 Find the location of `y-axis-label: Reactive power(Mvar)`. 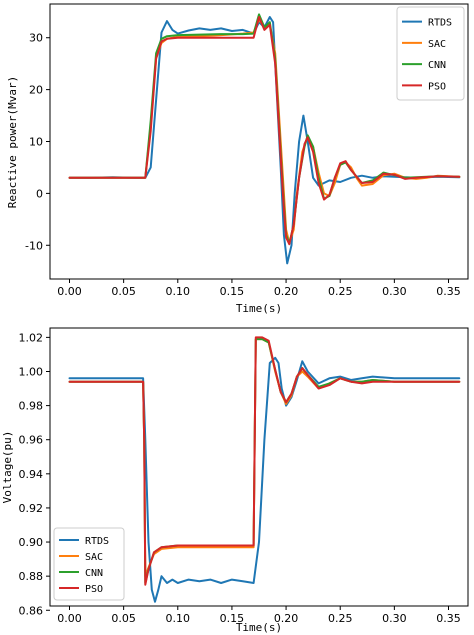

y-axis-label: Reactive power(Mvar) is located at coordinates (12, 142).